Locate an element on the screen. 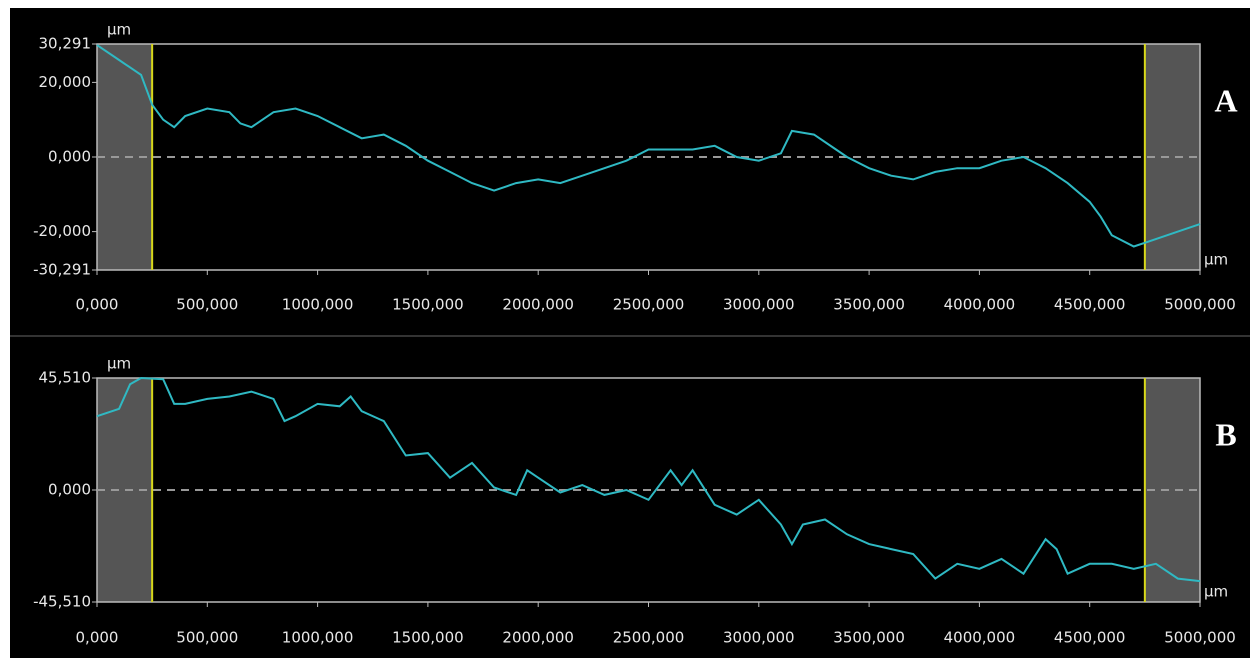  y-tick-label: 45,510 is located at coordinates (65, 378).